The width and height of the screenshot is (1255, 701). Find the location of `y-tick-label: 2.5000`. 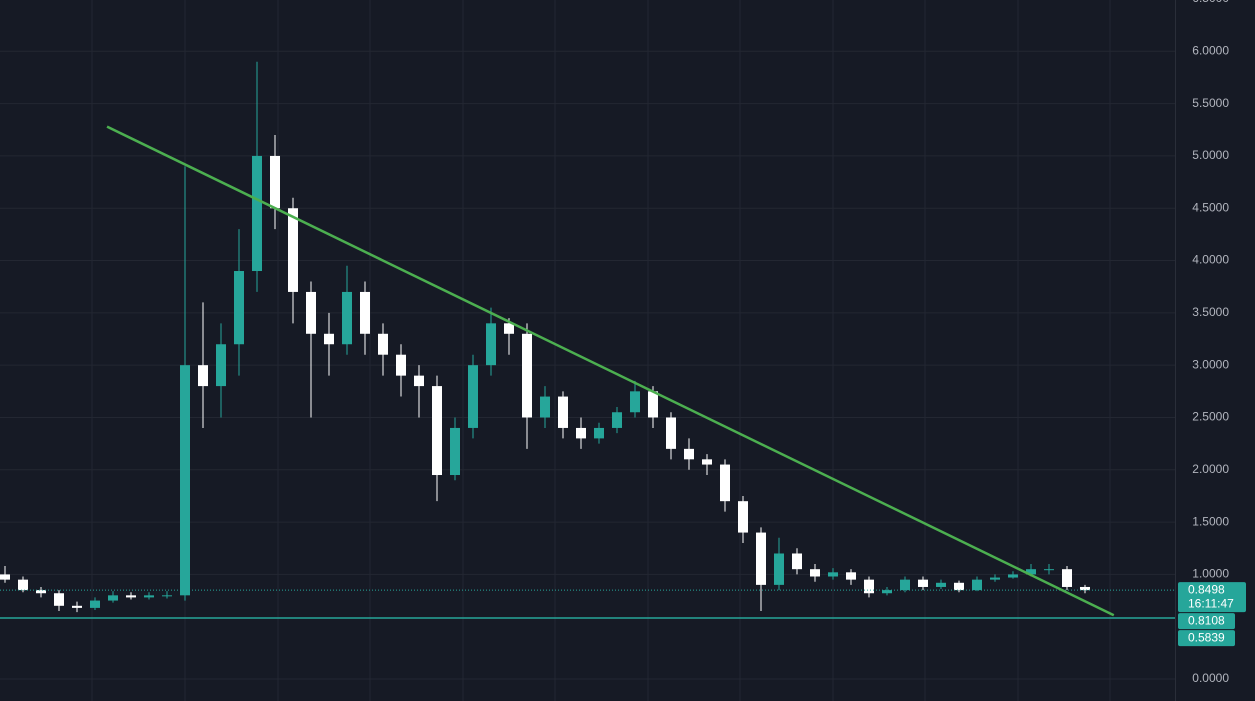

y-tick-label: 2.5000 is located at coordinates (1210, 417).